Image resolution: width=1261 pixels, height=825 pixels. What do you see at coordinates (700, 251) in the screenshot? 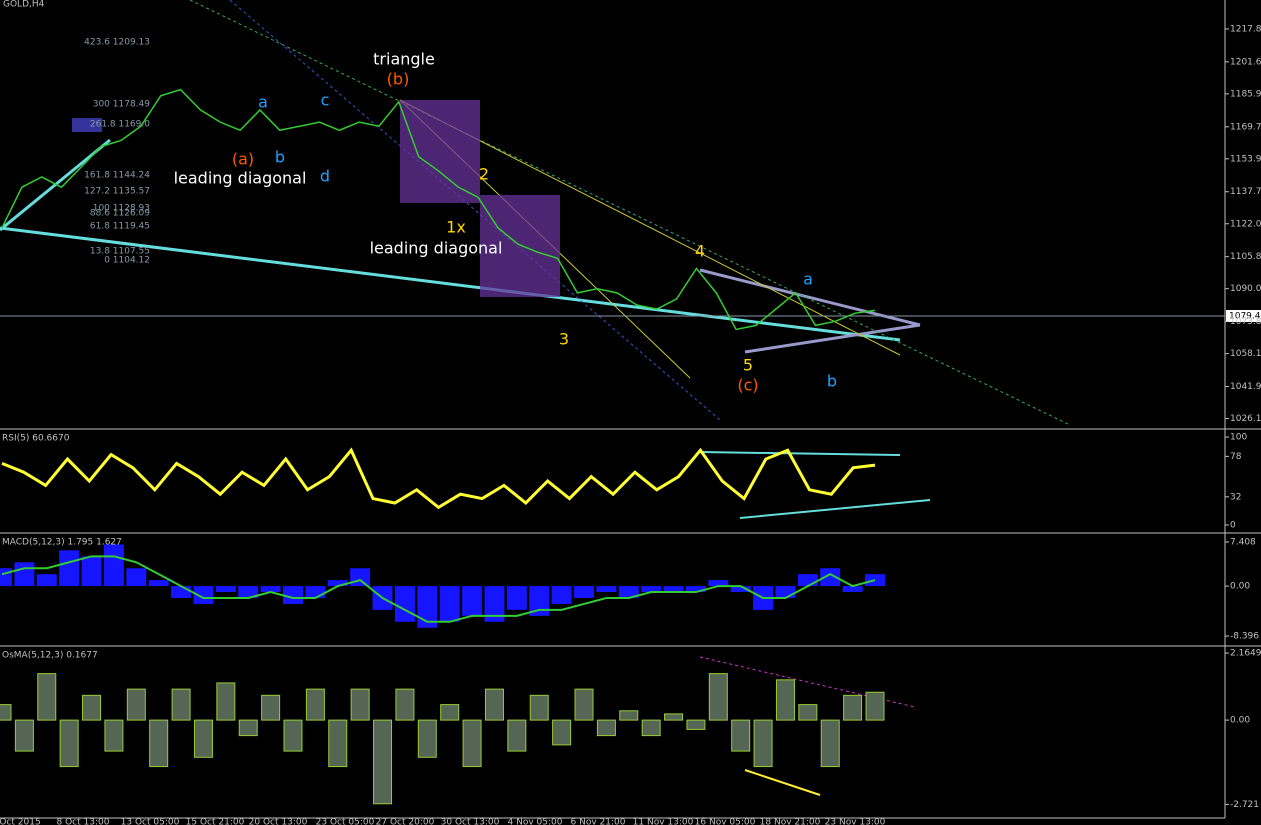
I see `wave-label: 4` at bounding box center [700, 251].